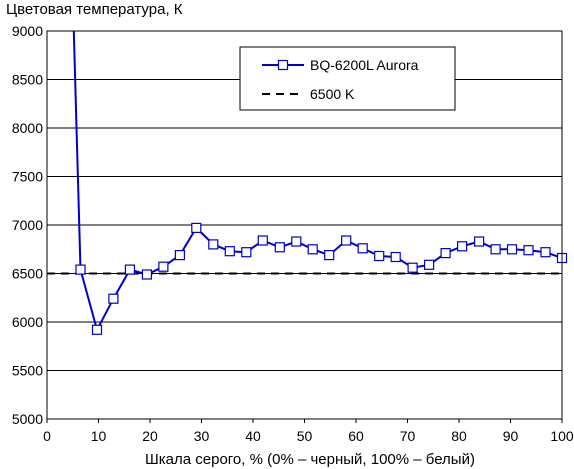 Image resolution: width=574 pixels, height=469 pixels. Describe the element at coordinates (94, 9) in the screenshot. I see `y-axis-label: Цветовая температура, К` at that location.